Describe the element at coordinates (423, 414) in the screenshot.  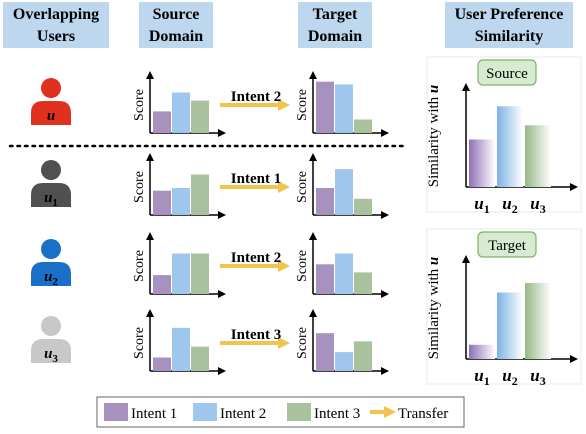
I see `legend-label: Transfer` at that location.